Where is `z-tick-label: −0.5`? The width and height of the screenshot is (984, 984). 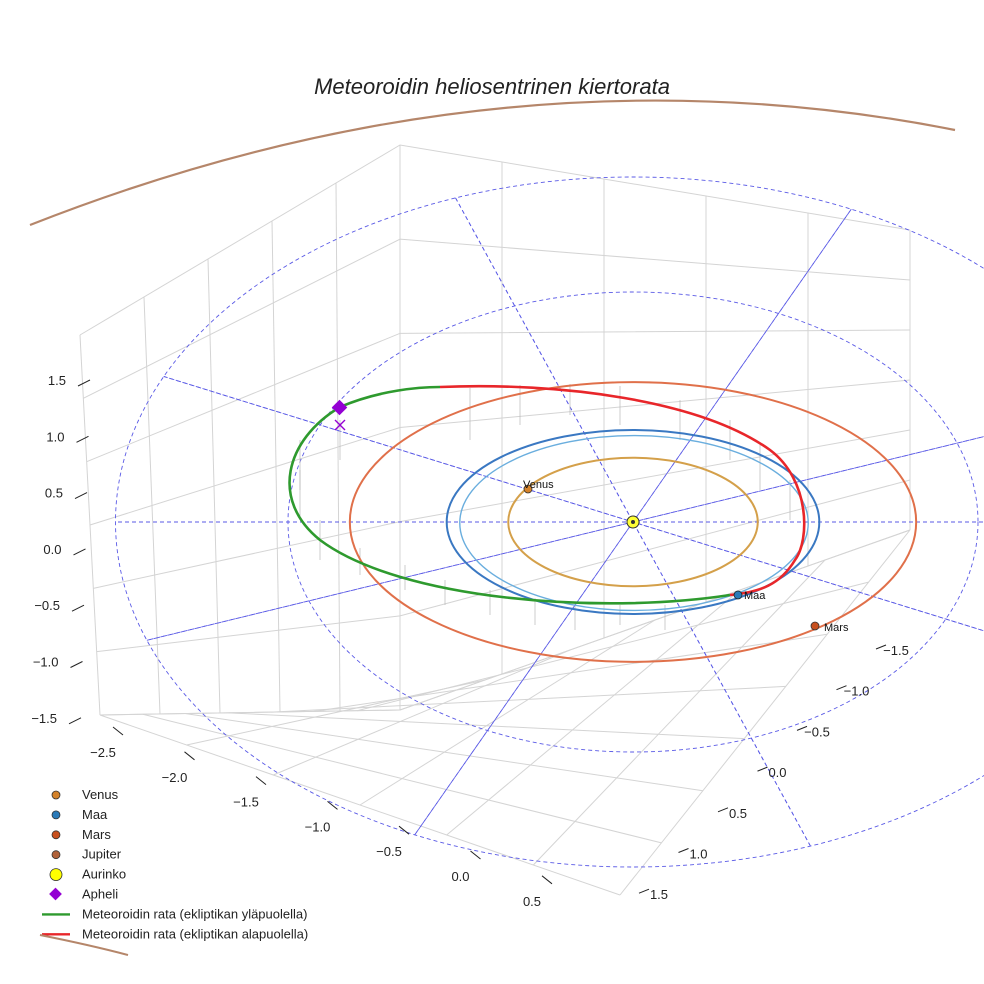
z-tick-label: −0.5 is located at coordinates (47, 605).